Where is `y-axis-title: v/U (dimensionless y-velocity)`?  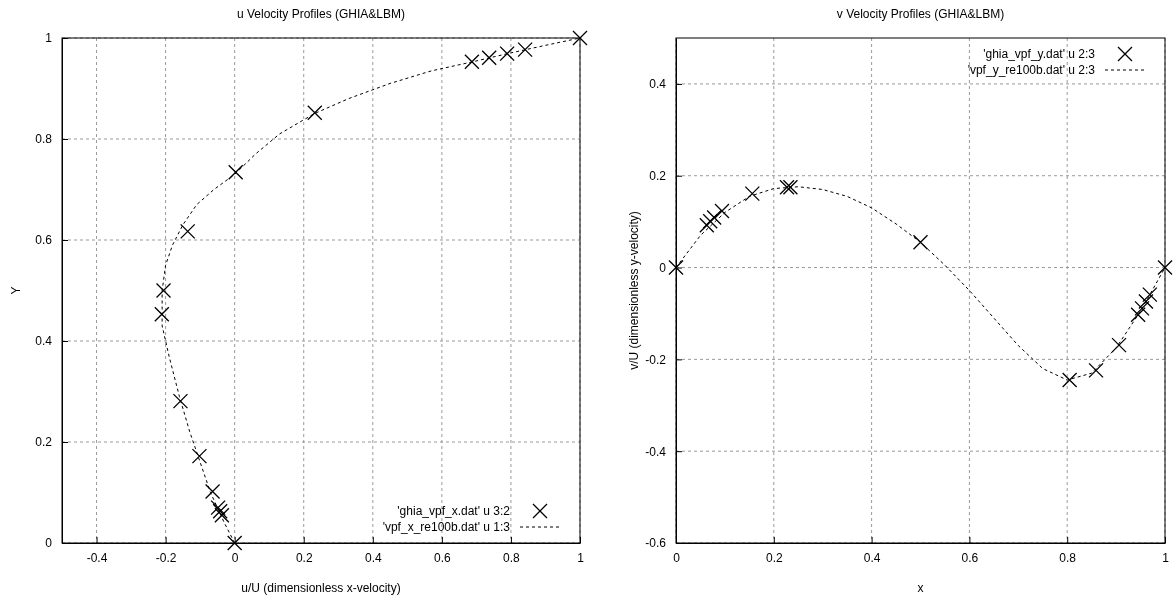 y-axis-title: v/U (dimensionless y-velocity) is located at coordinates (634, 290).